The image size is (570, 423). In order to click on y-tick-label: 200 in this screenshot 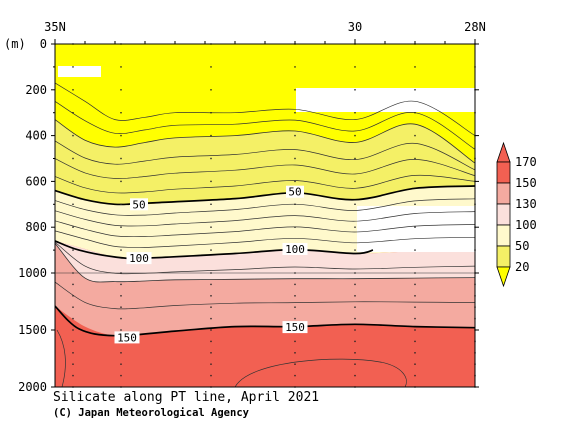, I will do `click(36, 90)`.